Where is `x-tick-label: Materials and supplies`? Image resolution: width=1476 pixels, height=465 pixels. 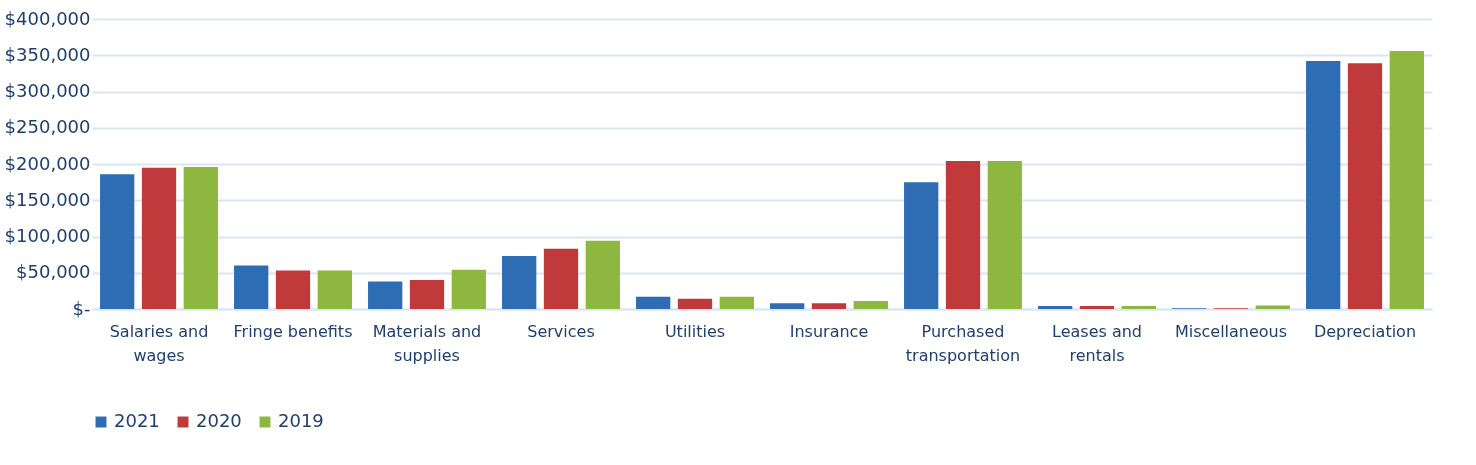 x-tick-label: Materials and supplies is located at coordinates (427, 343).